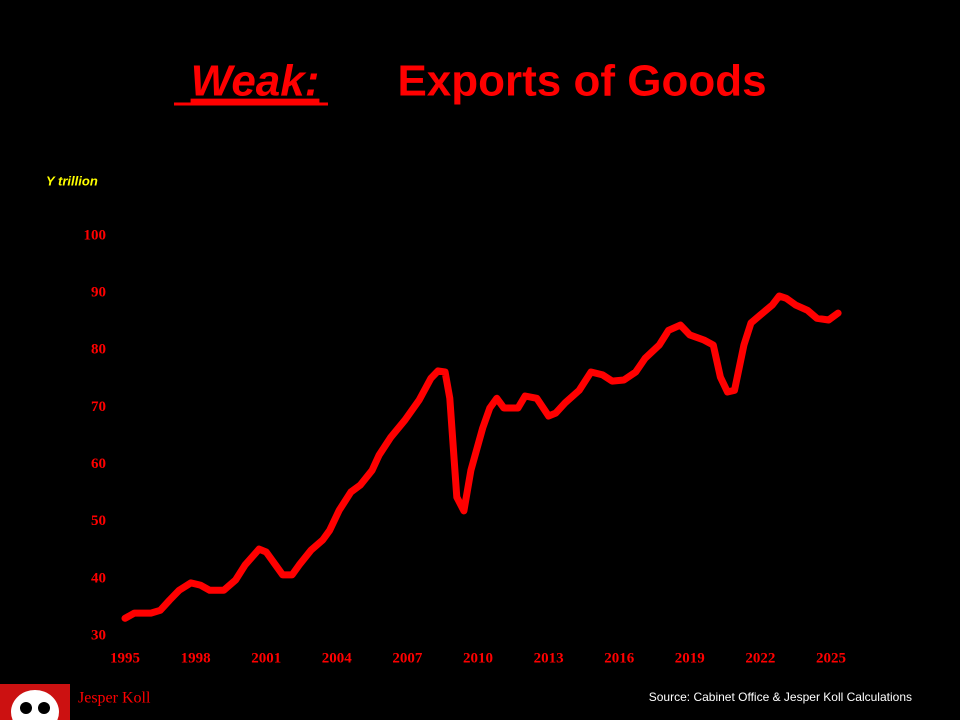  What do you see at coordinates (98, 293) in the screenshot?
I see `y-tick-label: 90` at bounding box center [98, 293].